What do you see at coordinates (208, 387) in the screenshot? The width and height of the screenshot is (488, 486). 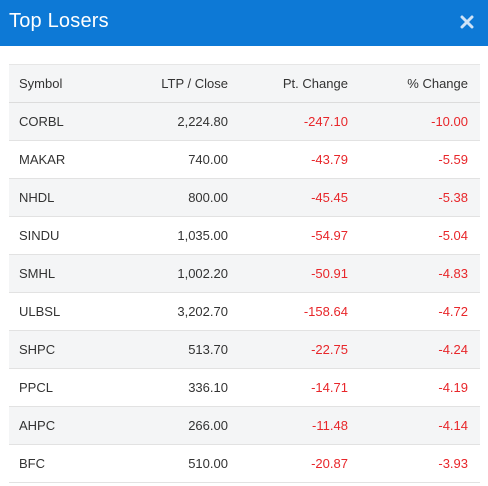 I see `ltp-cell: 336.10` at bounding box center [208, 387].